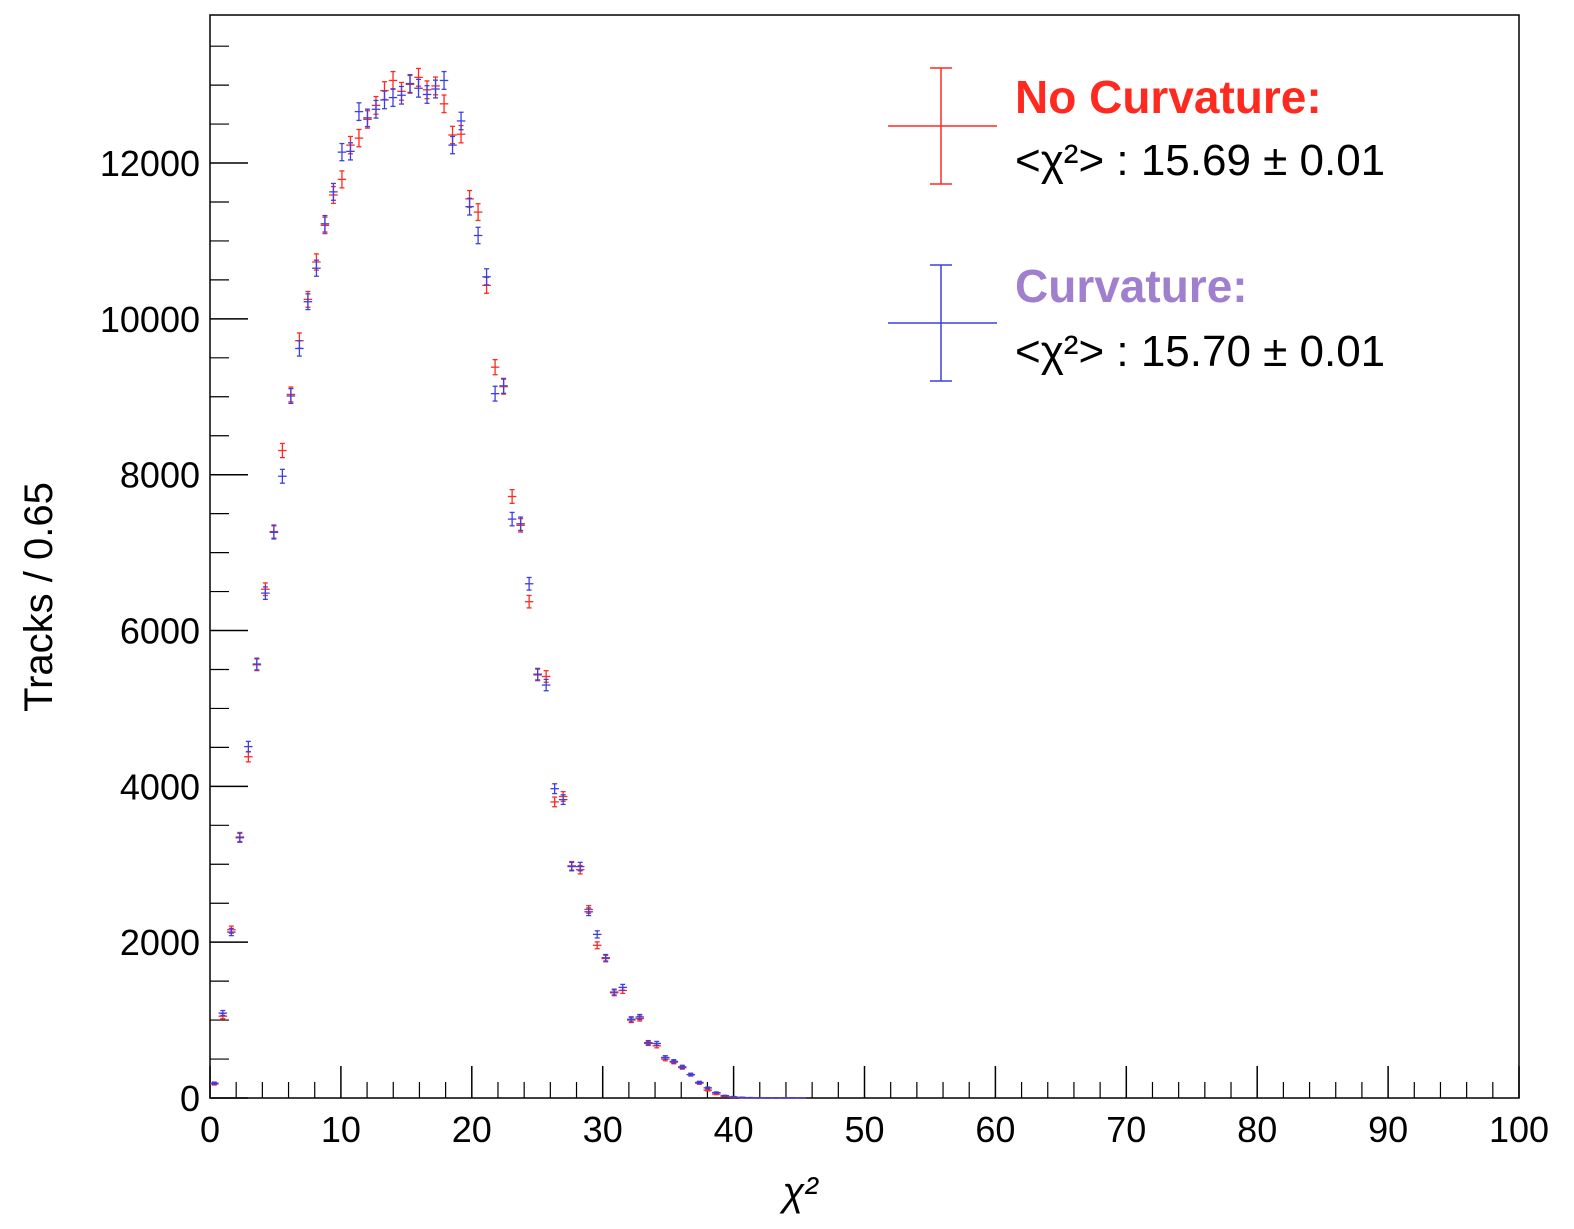 Image resolution: width=1574 pixels, height=1229 pixels. What do you see at coordinates (995, 1129) in the screenshot?
I see `x-tick-label: 60` at bounding box center [995, 1129].